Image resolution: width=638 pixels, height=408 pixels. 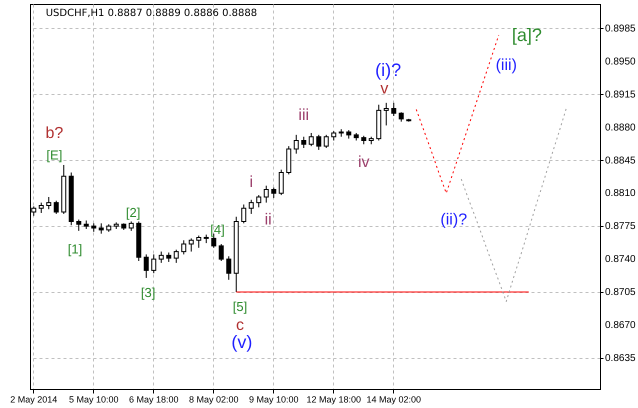 I want to click on annotation: b?, so click(x=54, y=133).